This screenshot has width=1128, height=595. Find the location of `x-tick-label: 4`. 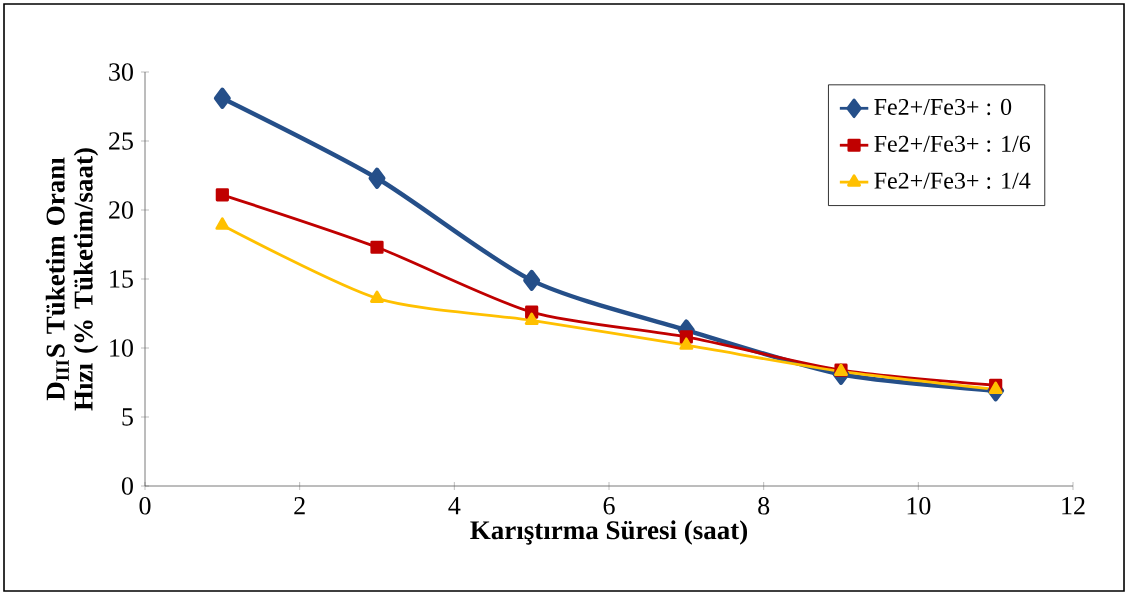

x-tick-label: 4 is located at coordinates (454, 506).